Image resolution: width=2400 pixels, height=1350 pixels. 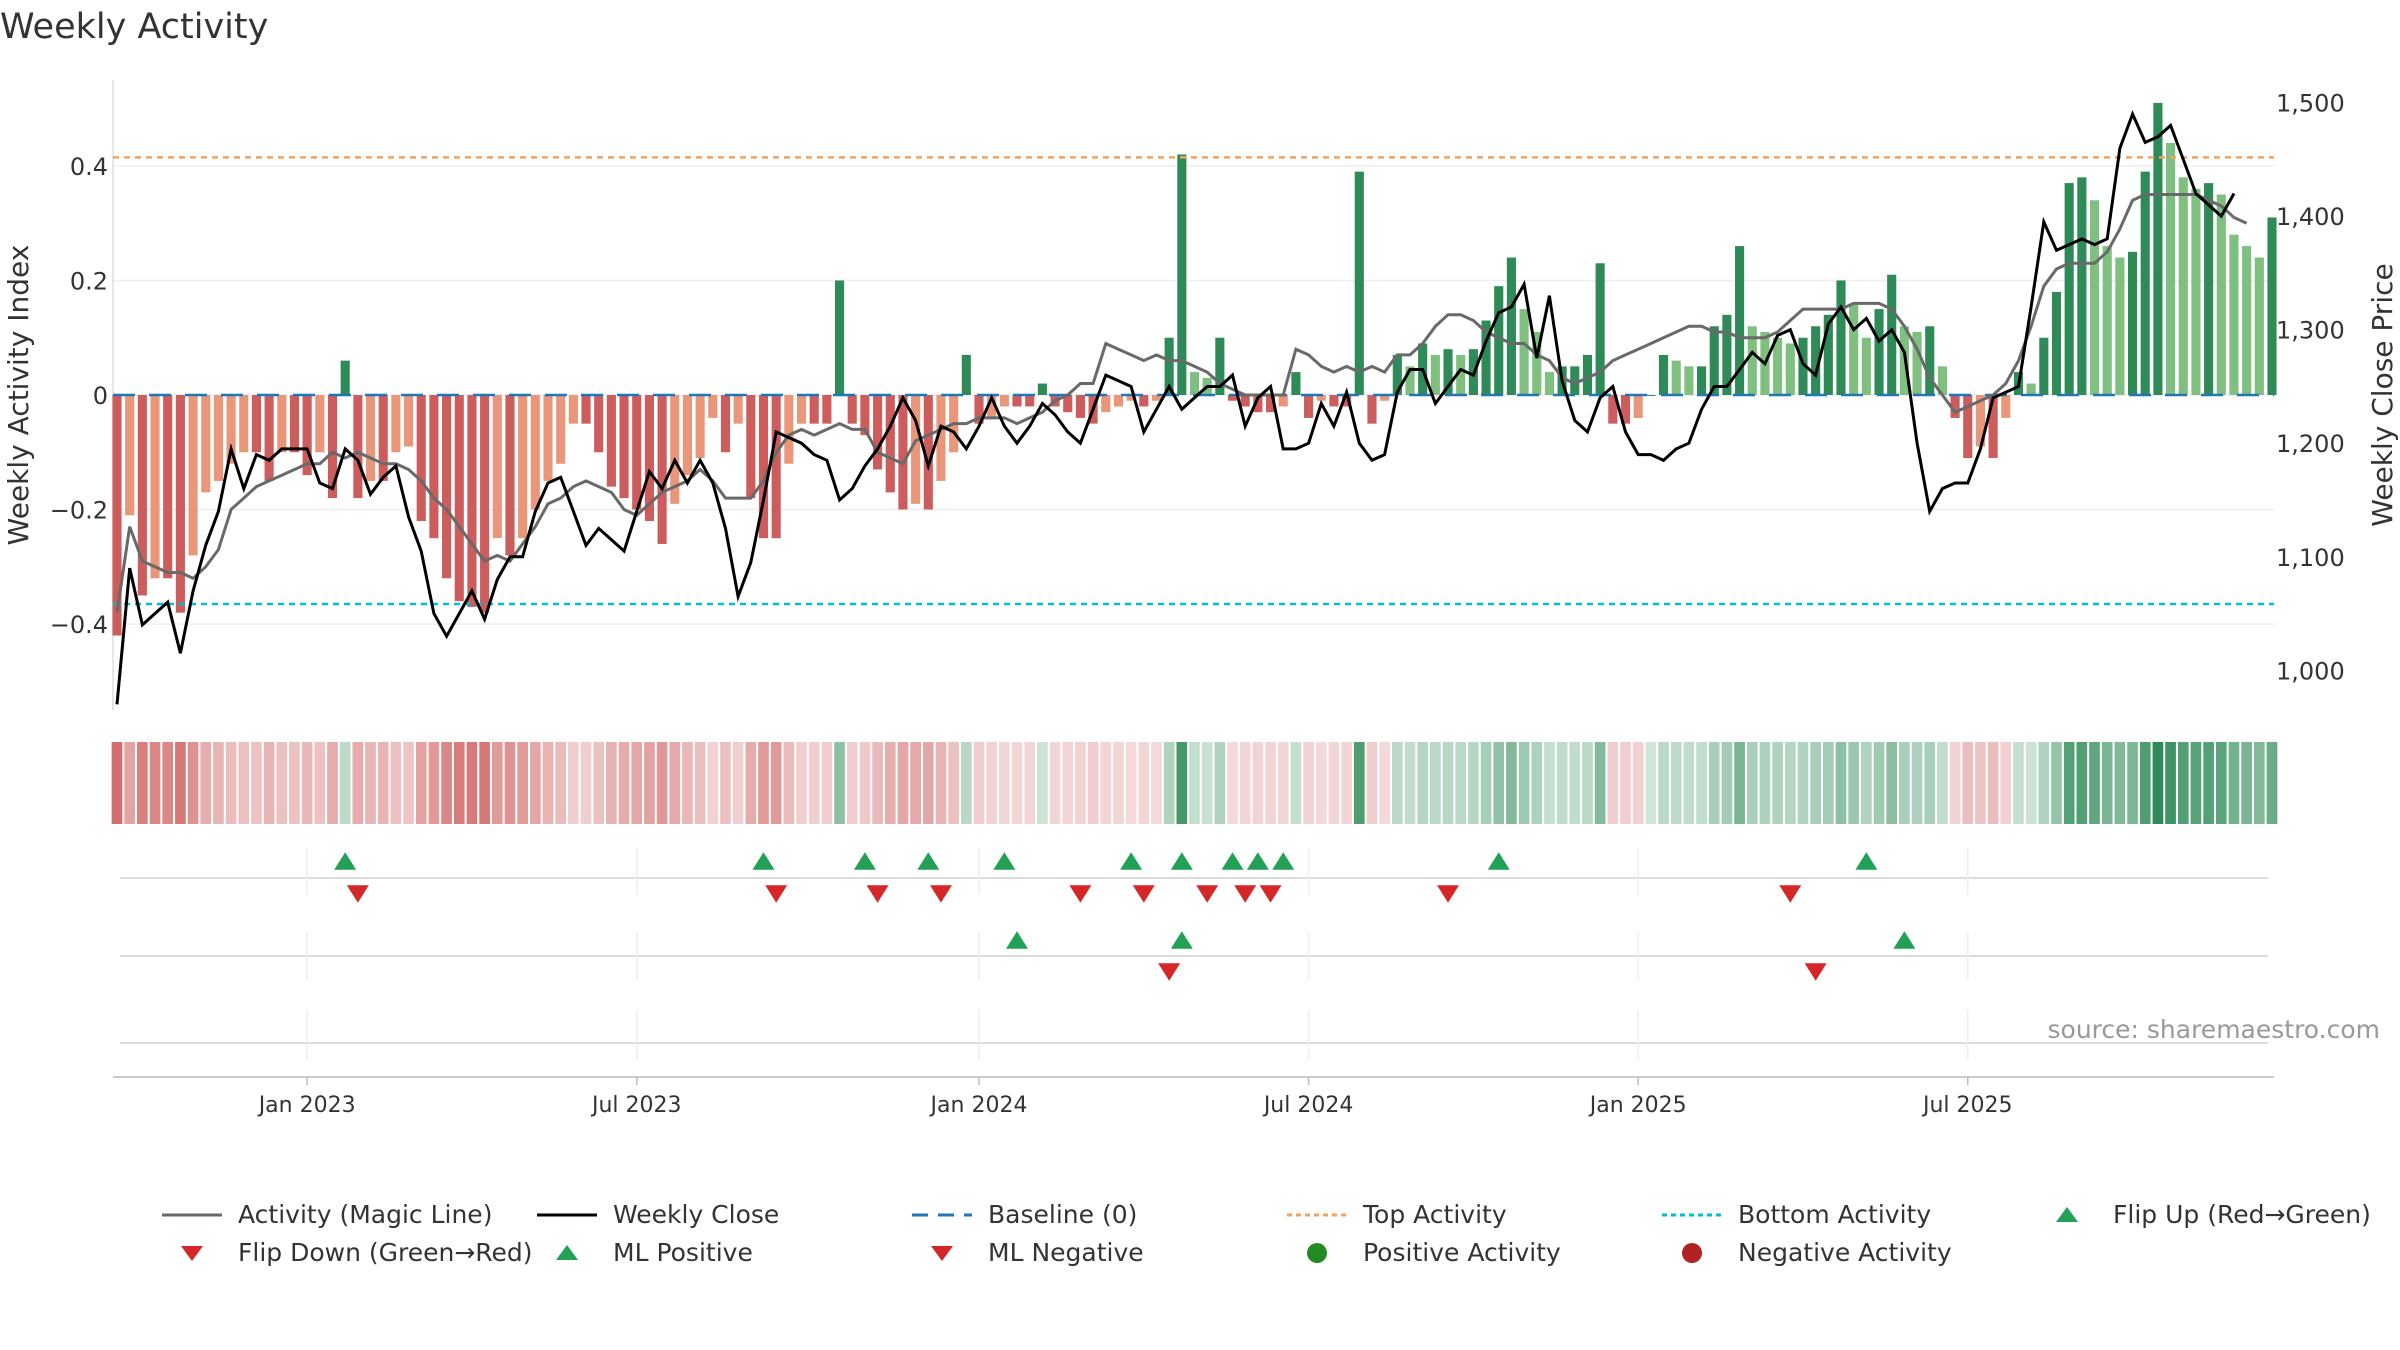 What do you see at coordinates (1435, 1214) in the screenshot?
I see `legend-label: Top Activity` at bounding box center [1435, 1214].